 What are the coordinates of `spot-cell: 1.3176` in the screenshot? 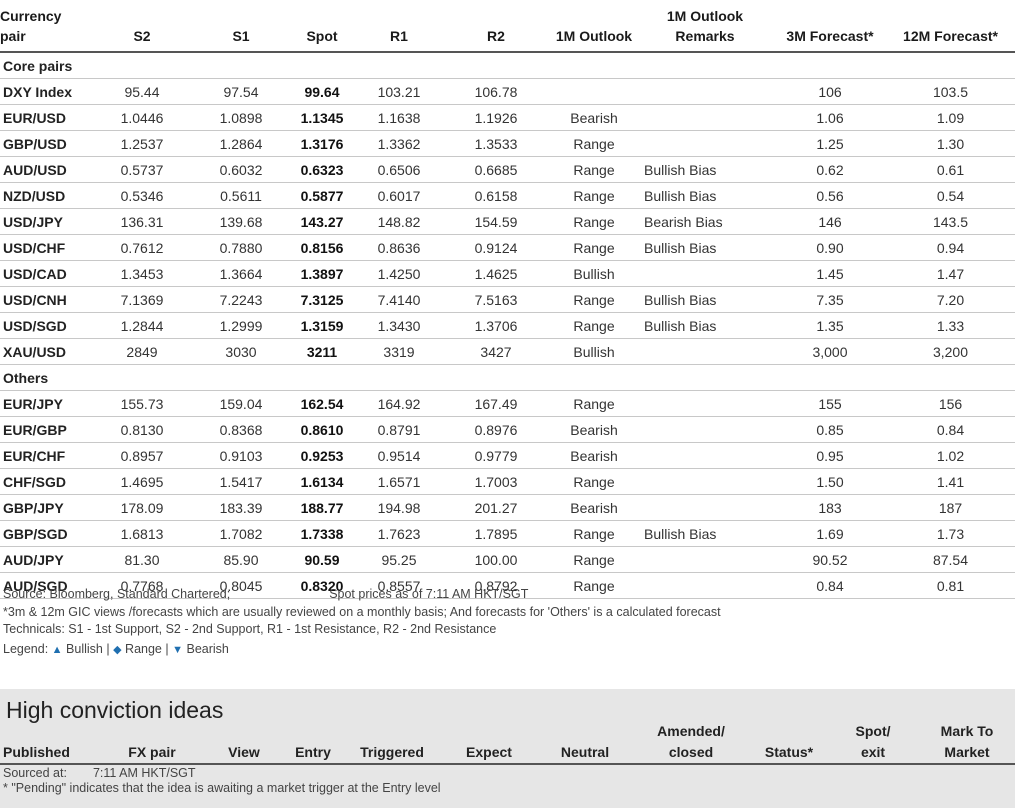 It's located at (322, 143).